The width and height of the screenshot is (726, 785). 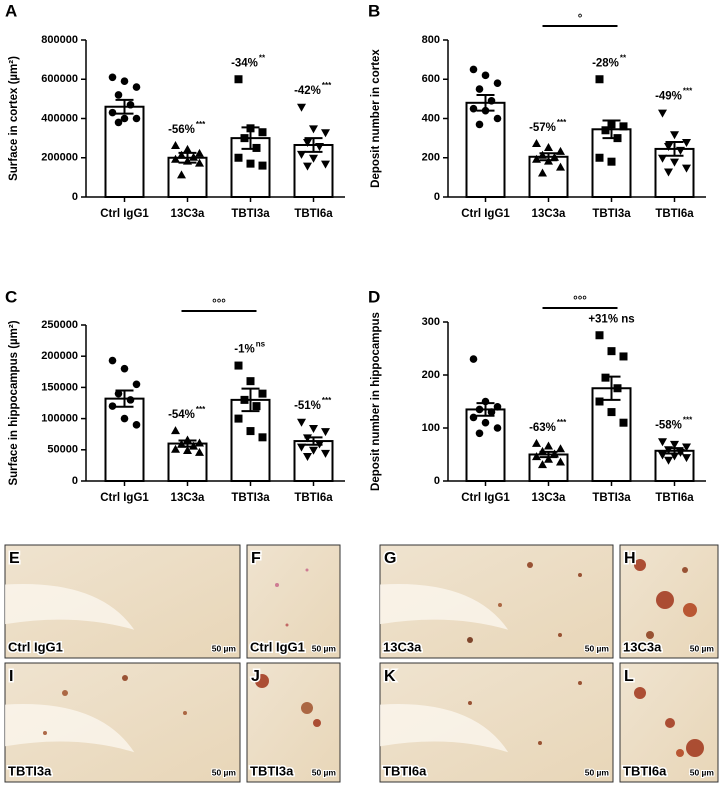 What do you see at coordinates (122, 722) in the screenshot?
I see `micrograph: I TBTI3a 50 µm` at bounding box center [122, 722].